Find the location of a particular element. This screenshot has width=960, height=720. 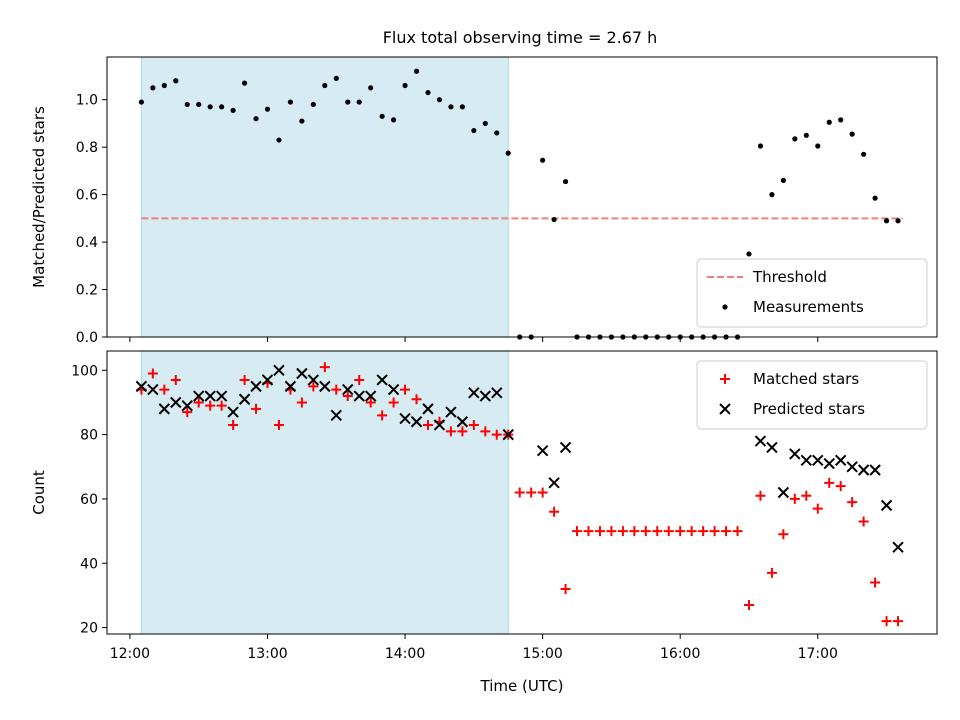

y-tick-label: 40 is located at coordinates (89, 564).